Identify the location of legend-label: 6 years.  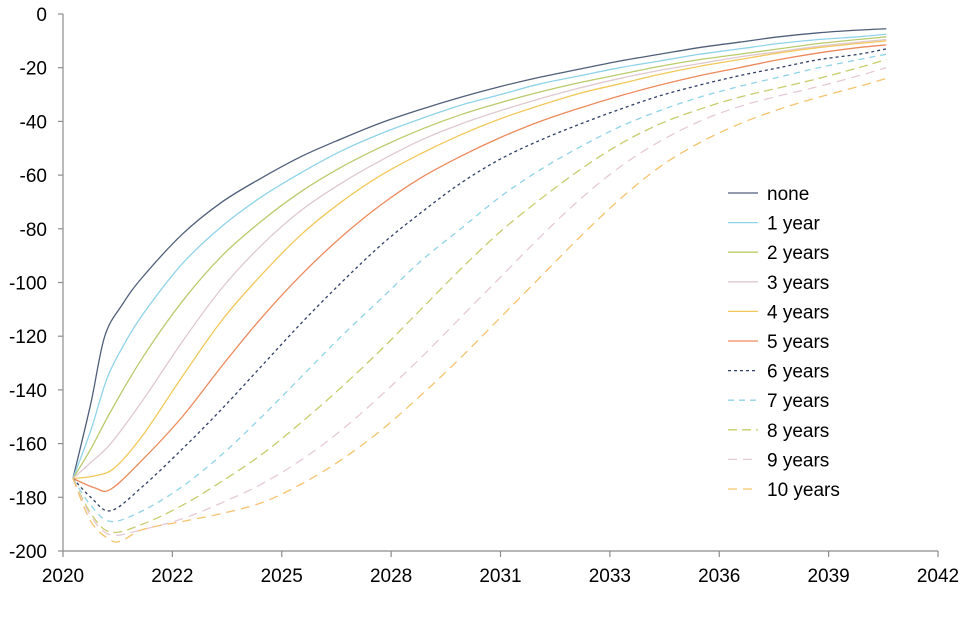
(798, 372).